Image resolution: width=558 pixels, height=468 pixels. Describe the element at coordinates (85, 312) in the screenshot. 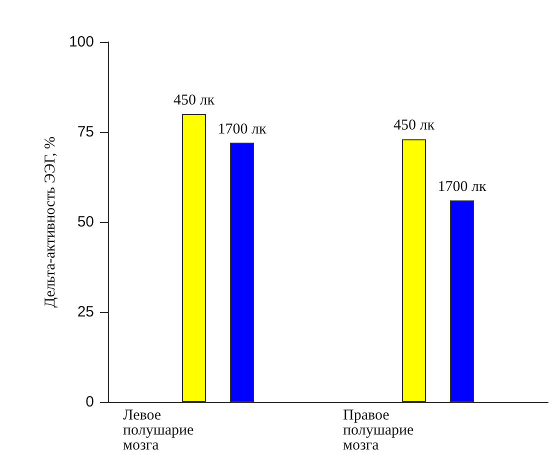

I see `y-tick-label: 25` at that location.